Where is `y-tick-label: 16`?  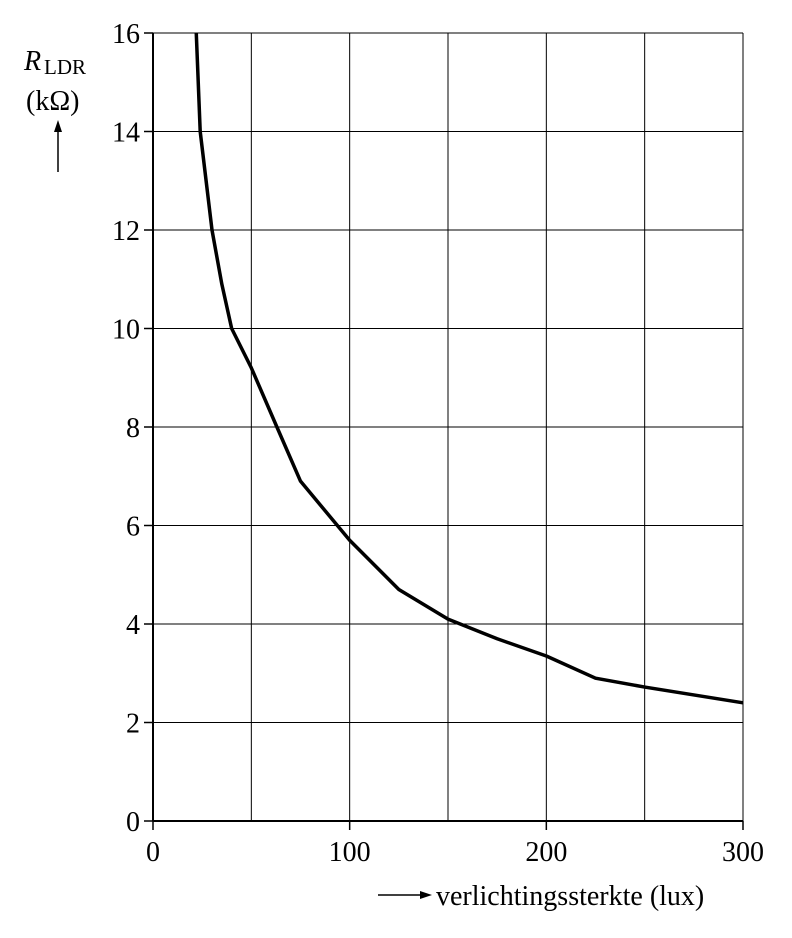 y-tick-label: 16 is located at coordinates (126, 34).